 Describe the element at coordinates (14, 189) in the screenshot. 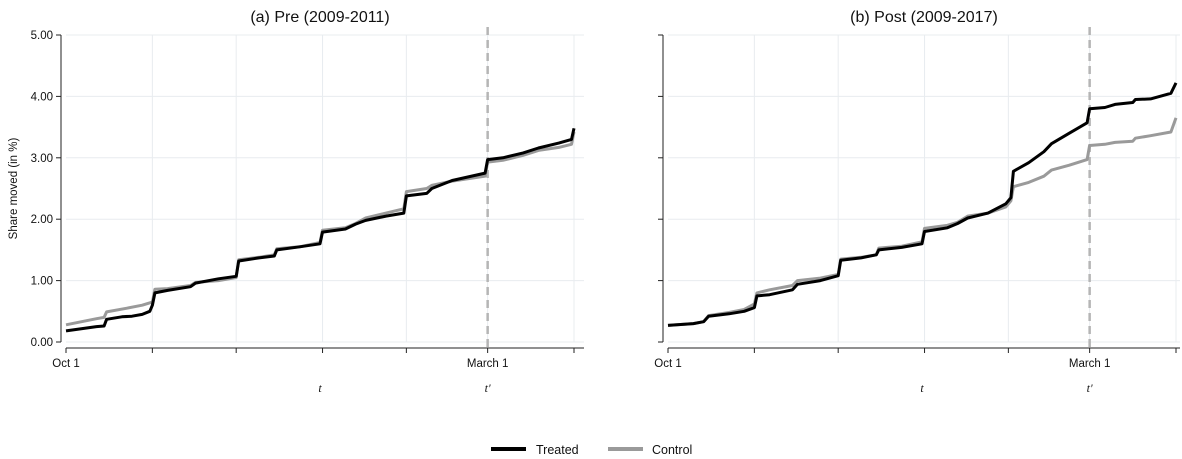

I see `y-axis-label: Share moved (in %)` at that location.